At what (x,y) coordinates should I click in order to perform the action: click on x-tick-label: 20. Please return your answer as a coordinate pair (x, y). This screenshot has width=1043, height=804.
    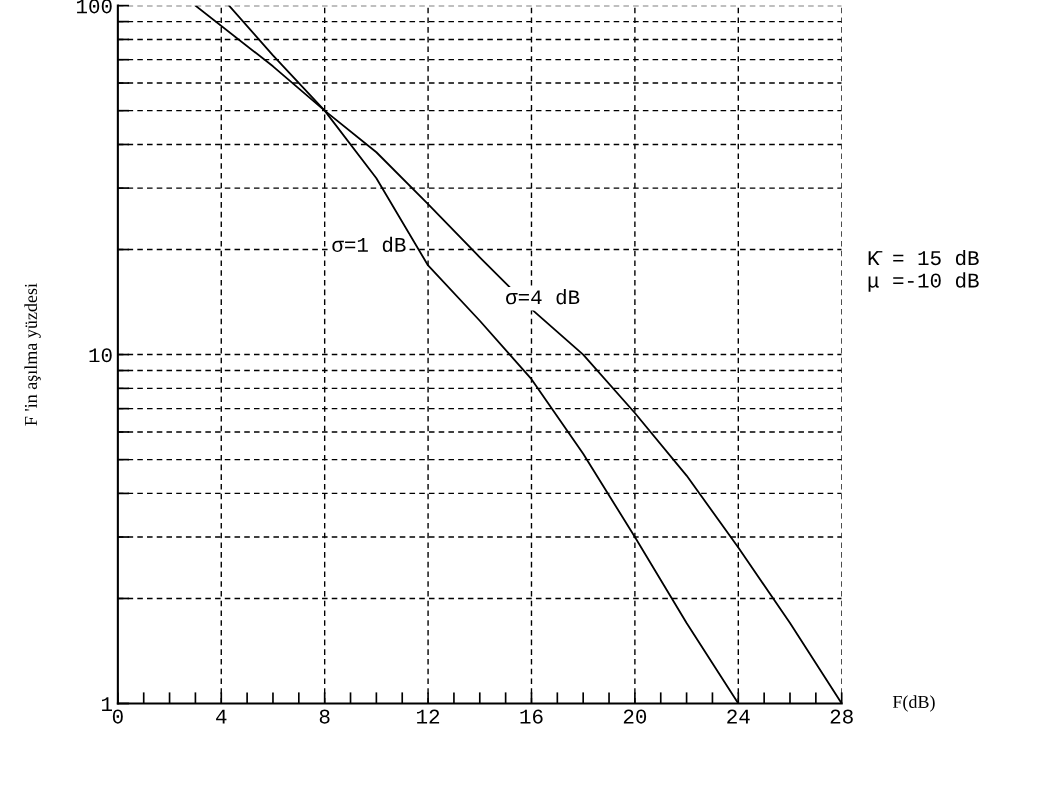
    Looking at the image, I should click on (635, 716).